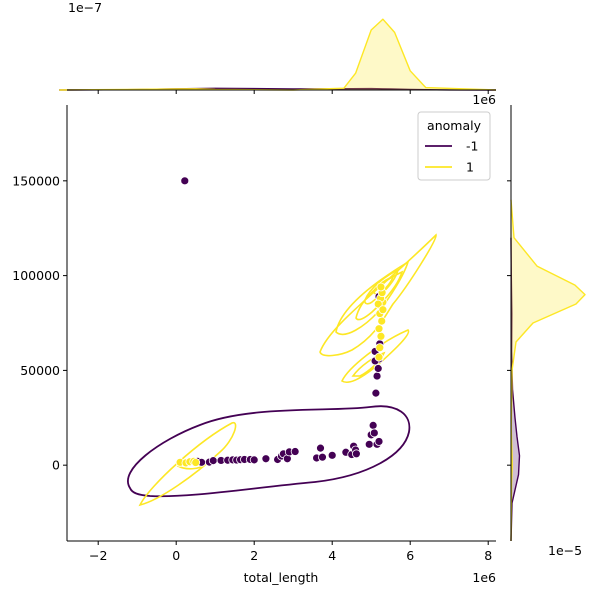  What do you see at coordinates (176, 555) in the screenshot?
I see `x-tick-label: 0` at bounding box center [176, 555].